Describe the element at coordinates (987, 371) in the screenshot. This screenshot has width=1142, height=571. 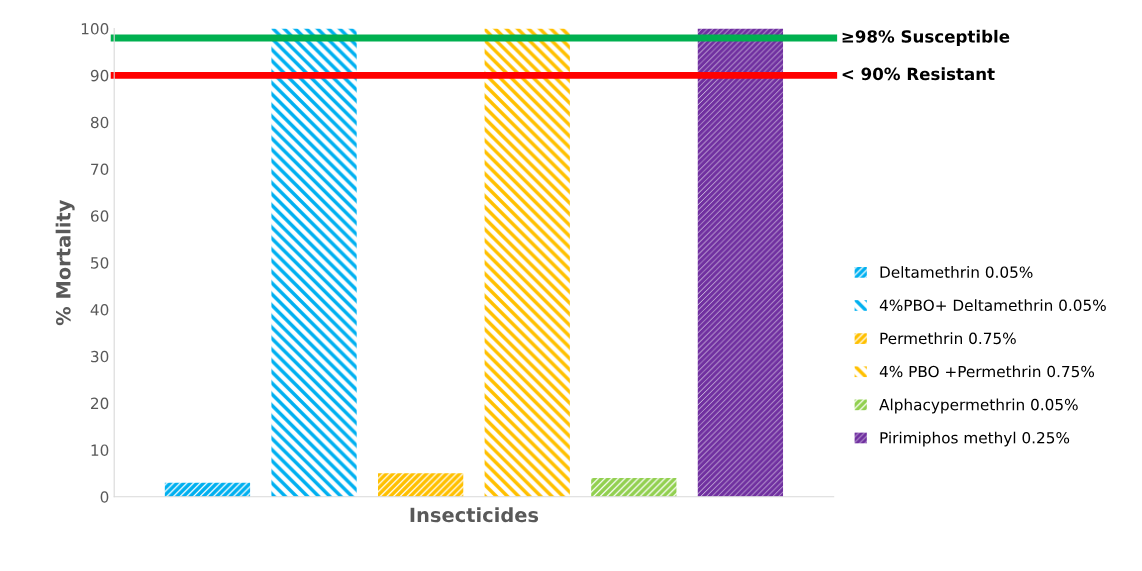
I see `legend-label: 4% PBO +Permethrin 0.75%` at that location.